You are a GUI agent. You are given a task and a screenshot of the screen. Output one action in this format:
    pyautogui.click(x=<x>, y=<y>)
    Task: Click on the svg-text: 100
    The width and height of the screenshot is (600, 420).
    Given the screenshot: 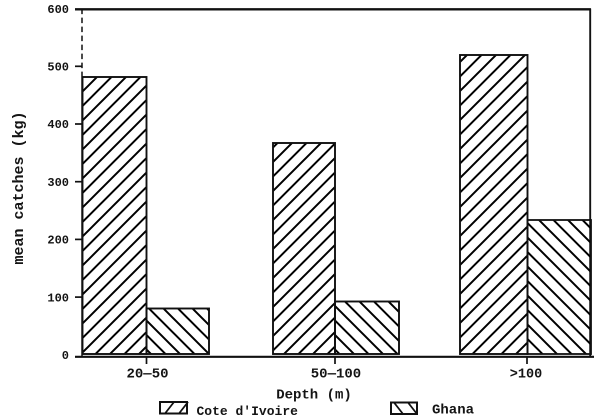 What is the action you would take?
    pyautogui.click(x=58, y=298)
    